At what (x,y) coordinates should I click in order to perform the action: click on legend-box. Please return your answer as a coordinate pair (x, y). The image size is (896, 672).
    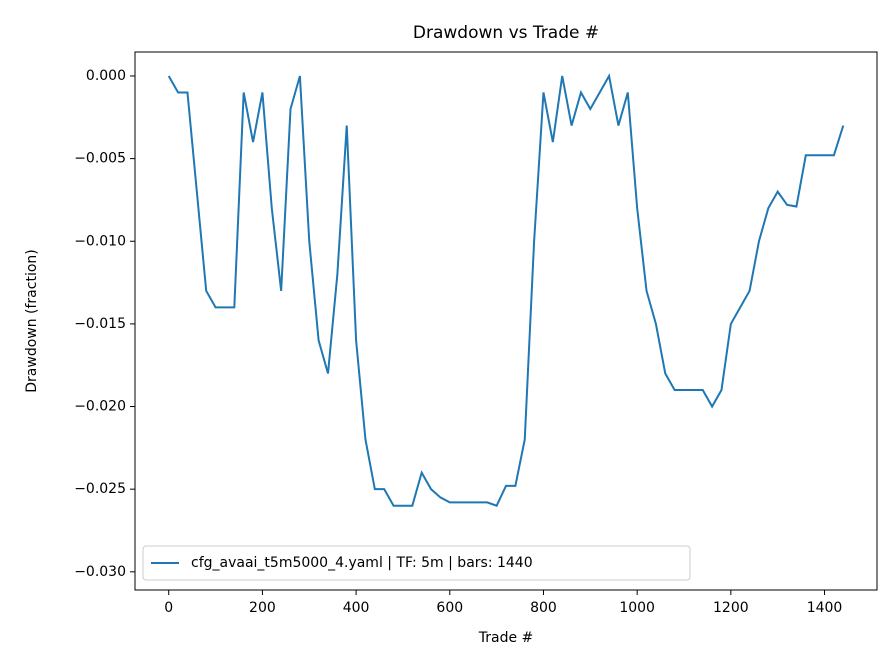
    Looking at the image, I should click on (416, 563).